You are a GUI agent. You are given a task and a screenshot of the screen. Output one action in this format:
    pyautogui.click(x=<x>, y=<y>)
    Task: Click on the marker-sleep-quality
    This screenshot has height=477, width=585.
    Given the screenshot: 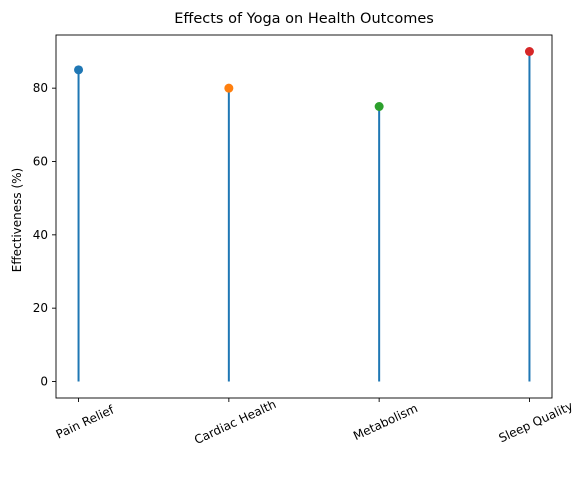 What is the action you would take?
    pyautogui.click(x=529, y=51)
    